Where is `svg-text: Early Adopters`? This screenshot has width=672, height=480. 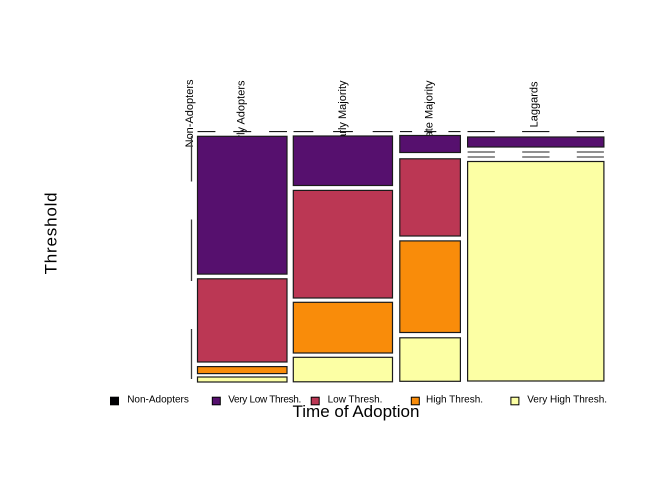 svg-text: Early Adopters is located at coordinates (242, 116).